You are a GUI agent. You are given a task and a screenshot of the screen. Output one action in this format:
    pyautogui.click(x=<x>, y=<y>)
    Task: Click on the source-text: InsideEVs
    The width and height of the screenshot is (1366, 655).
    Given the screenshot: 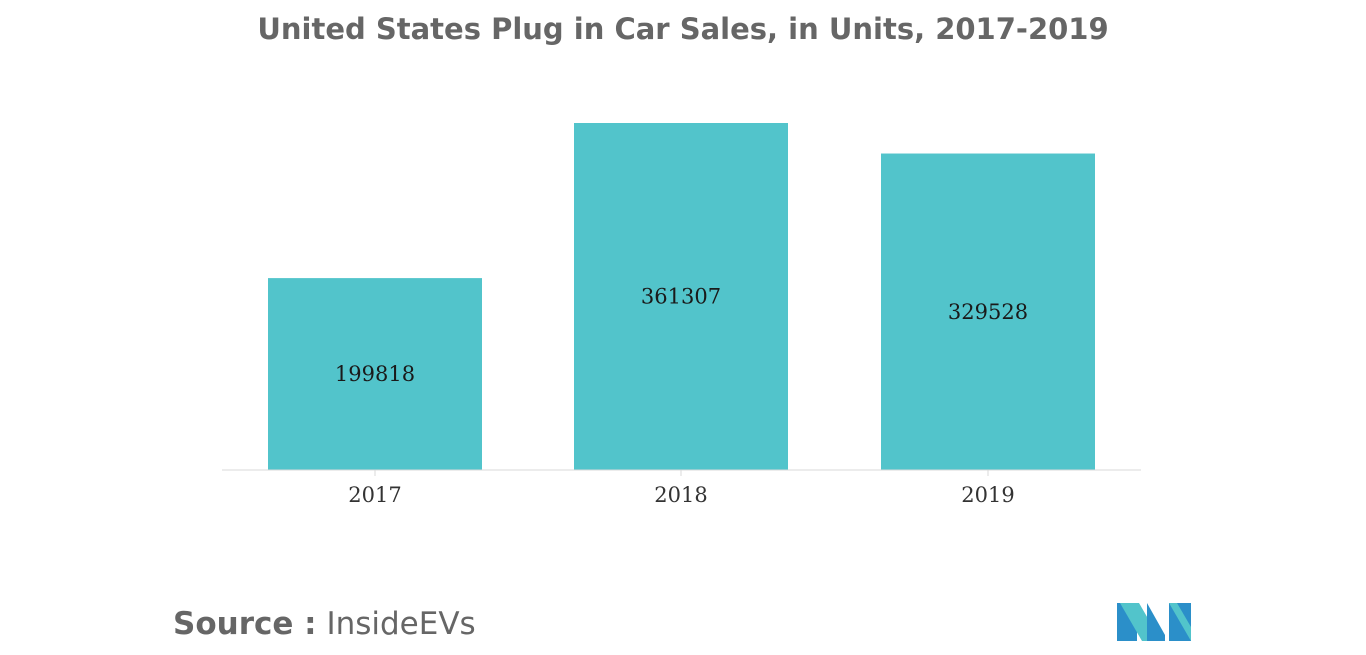 What is the action you would take?
    pyautogui.click(x=401, y=624)
    